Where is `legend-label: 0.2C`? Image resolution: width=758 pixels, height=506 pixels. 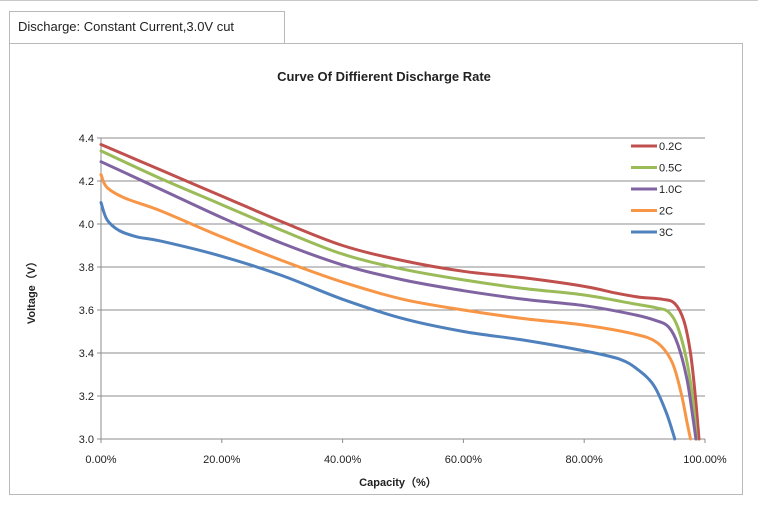 legend-label: 0.2C is located at coordinates (670, 147).